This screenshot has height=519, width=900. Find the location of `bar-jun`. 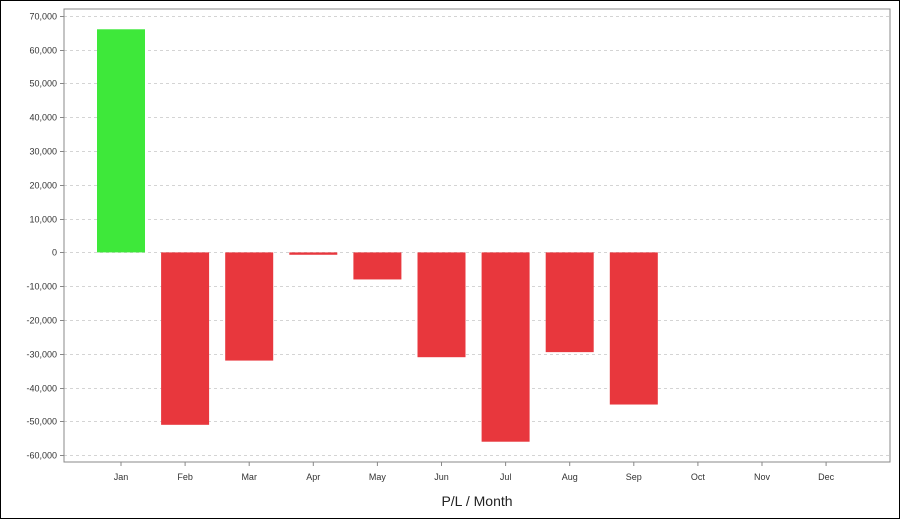

bar-jun is located at coordinates (441, 305).